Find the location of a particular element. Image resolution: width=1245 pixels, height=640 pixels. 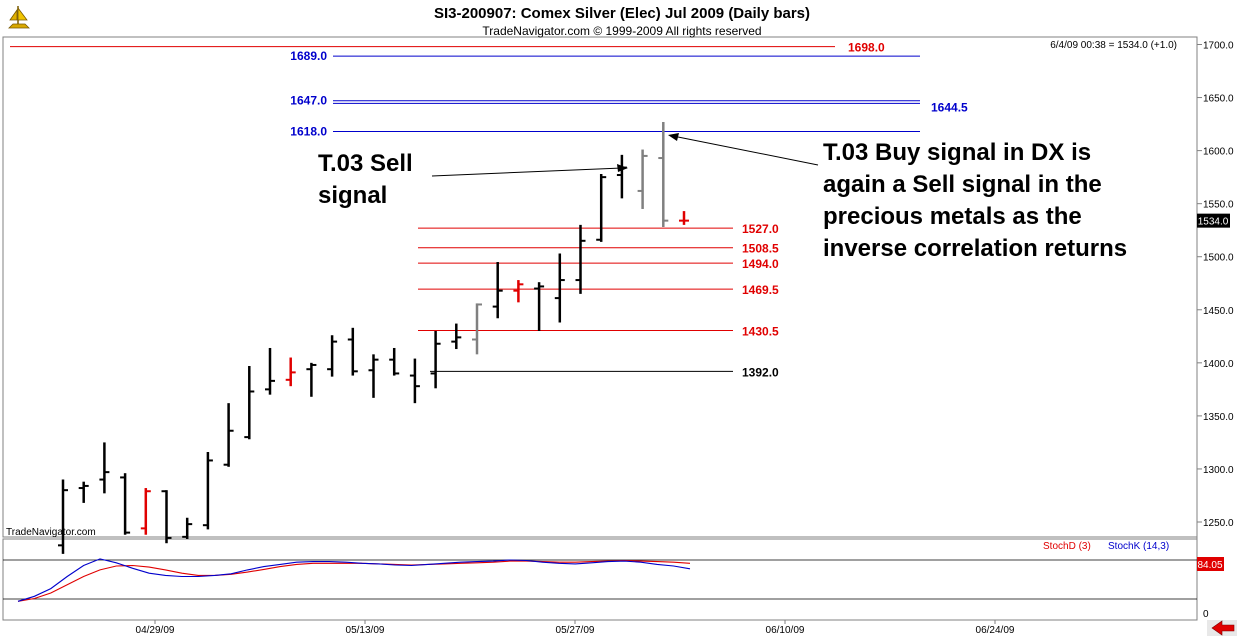

y-tick-label: 1350.0 is located at coordinates (1218, 417).